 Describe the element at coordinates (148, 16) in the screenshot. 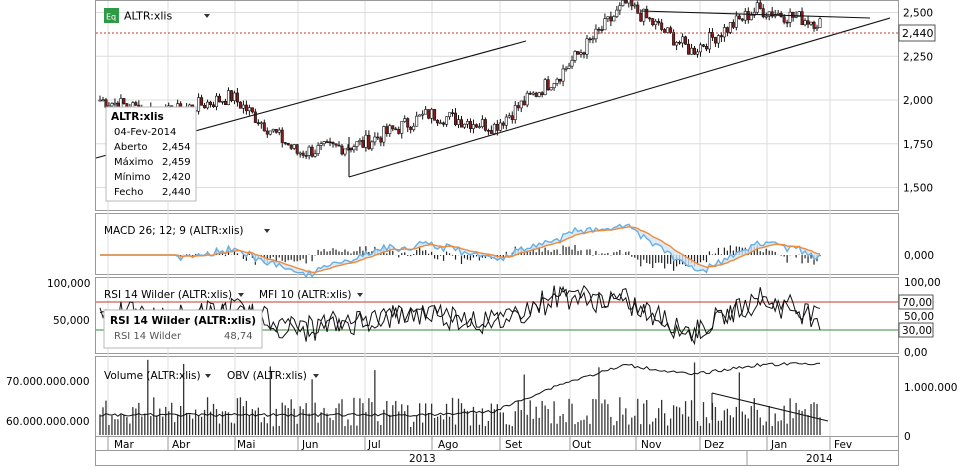

I see `instrument-label: ALTR:xlis` at that location.